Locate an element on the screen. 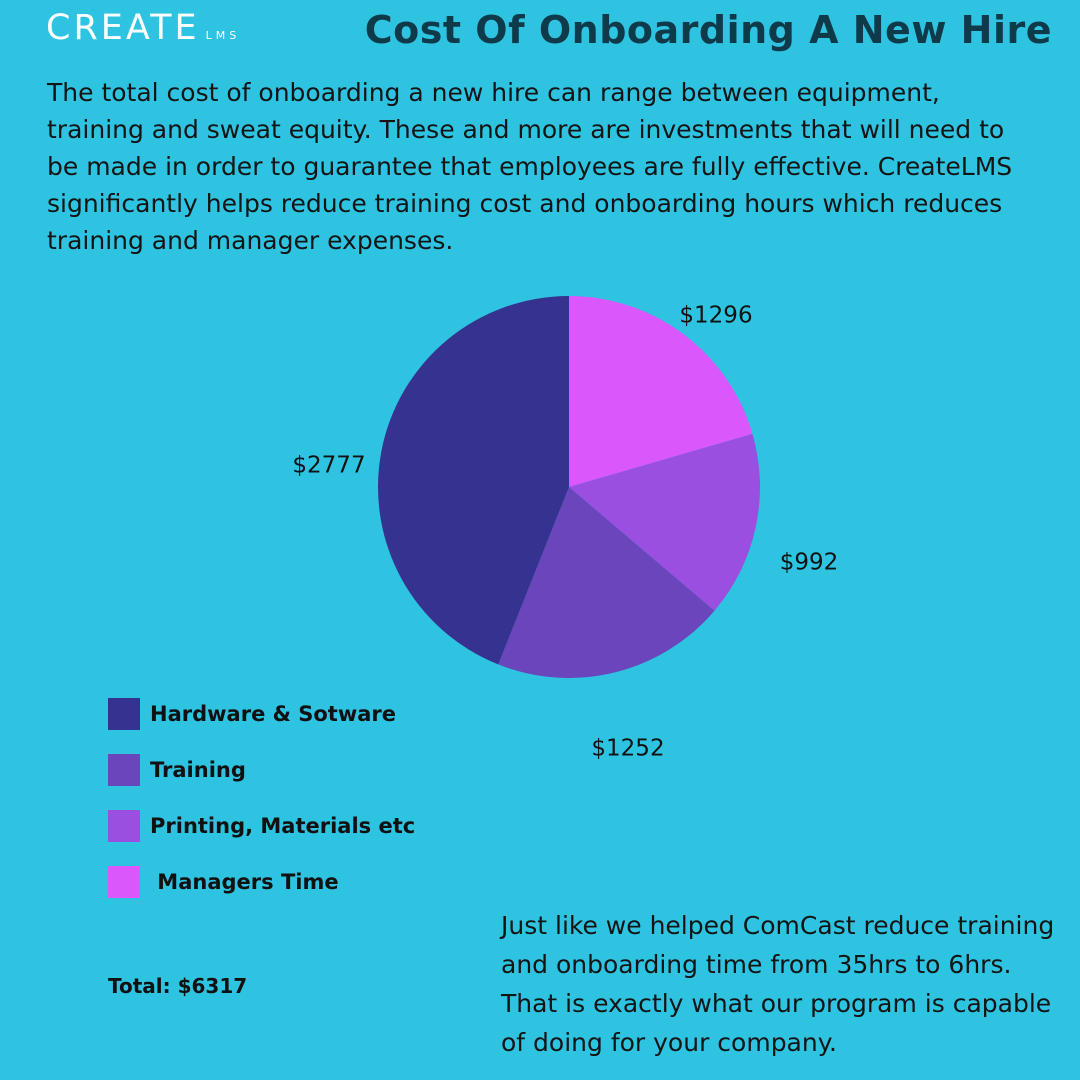  legend-swatch-hardware is located at coordinates (124, 714).